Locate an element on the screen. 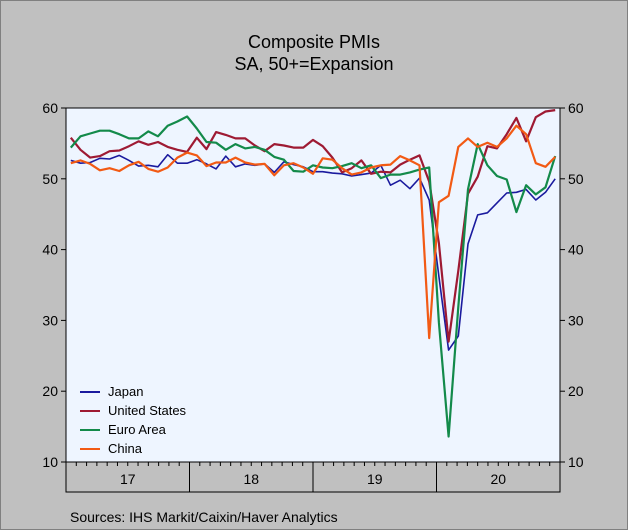 The image size is (628, 530). y-tick-label-left: 60 is located at coordinates (50, 108).